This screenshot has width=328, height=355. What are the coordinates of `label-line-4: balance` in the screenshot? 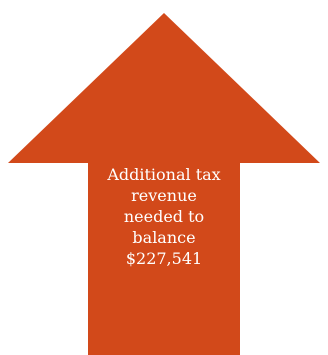 It's located at (164, 237).